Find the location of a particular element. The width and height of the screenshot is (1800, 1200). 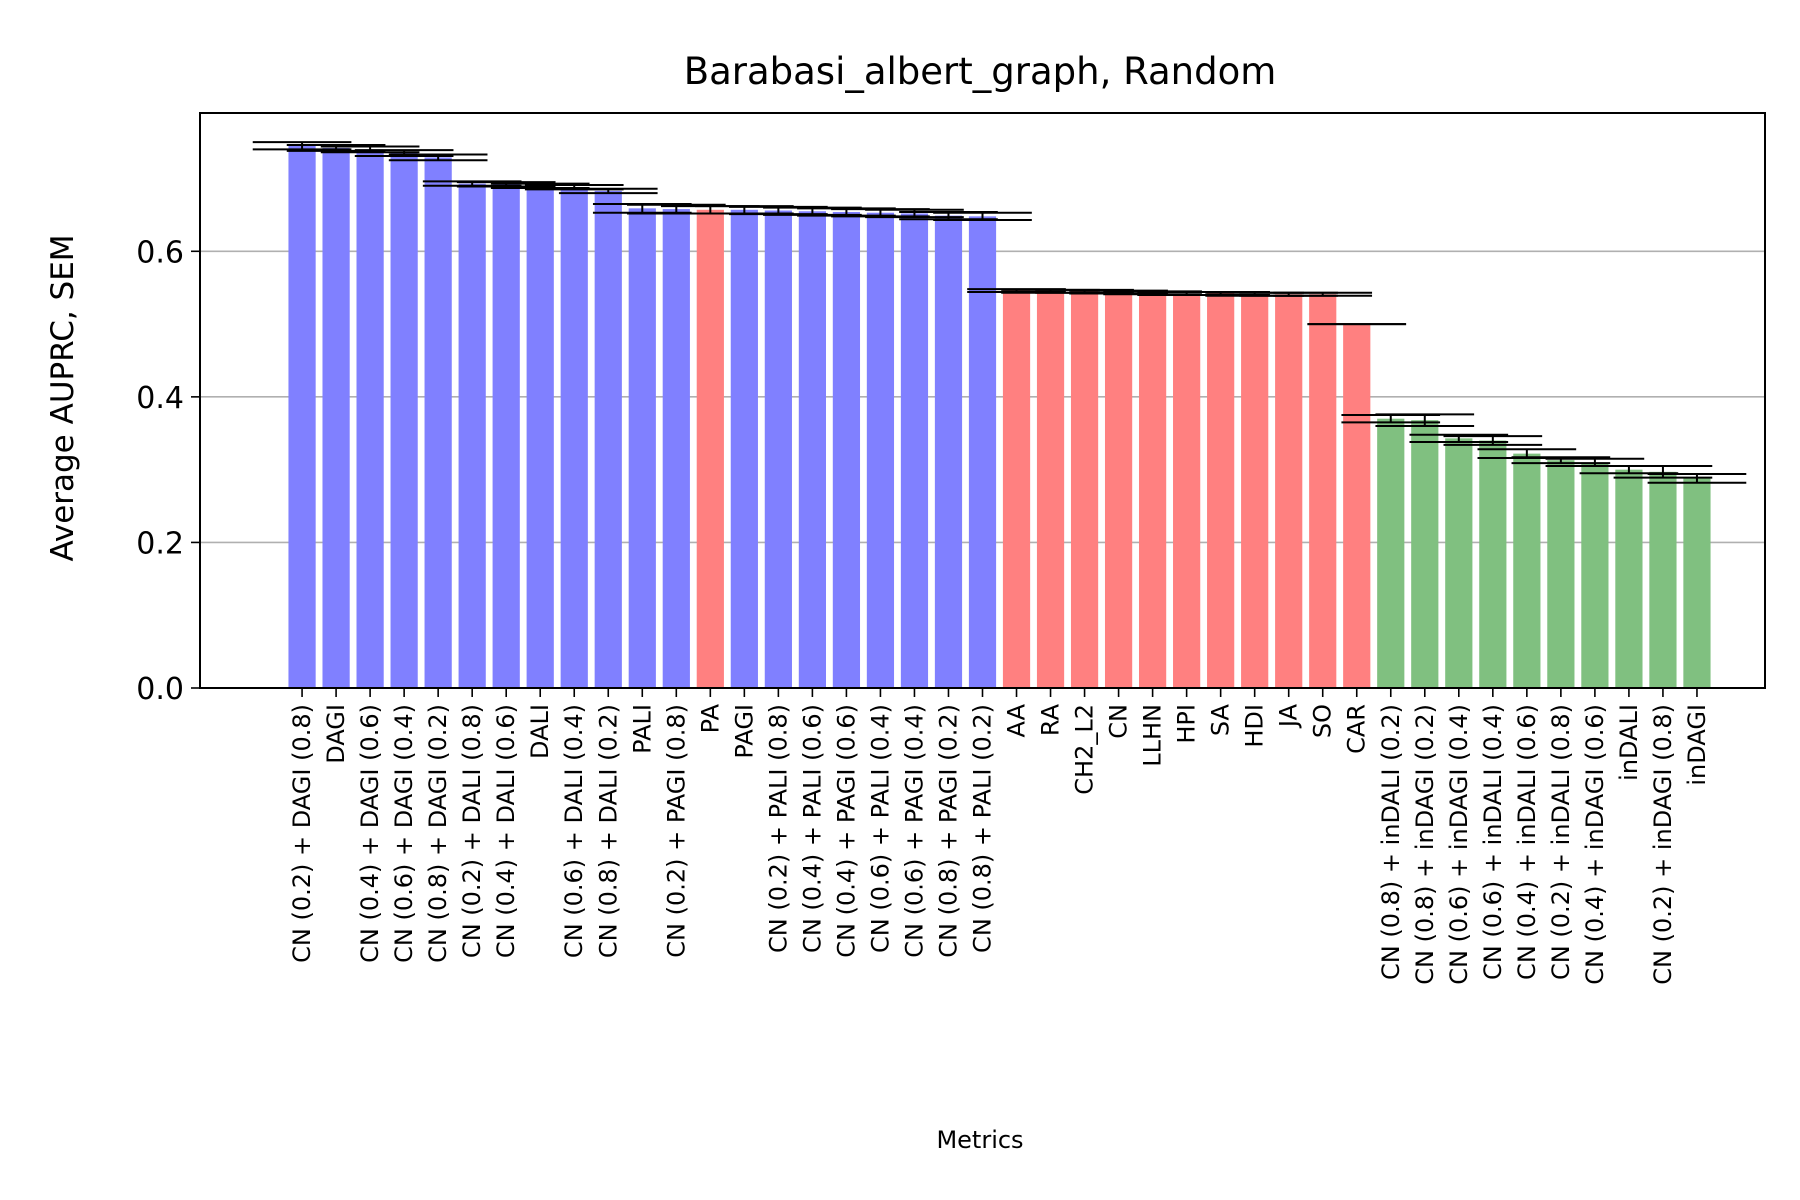

y-tick-label: 0.2 is located at coordinates (160, 543).